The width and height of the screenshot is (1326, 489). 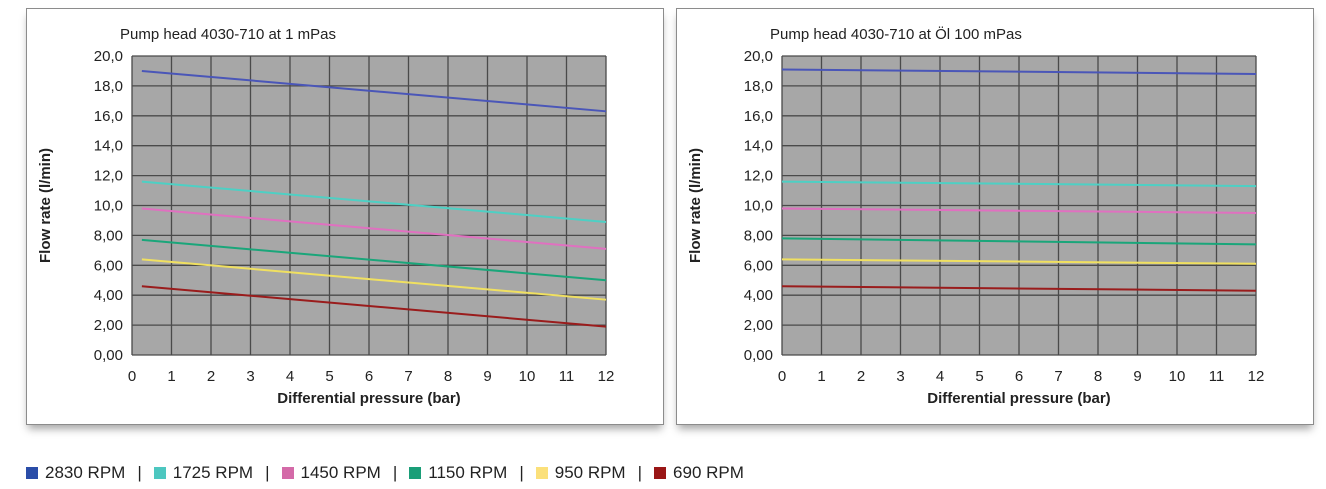 What do you see at coordinates (213, 472) in the screenshot?
I see `legend-label: 1725 RPM` at bounding box center [213, 472].